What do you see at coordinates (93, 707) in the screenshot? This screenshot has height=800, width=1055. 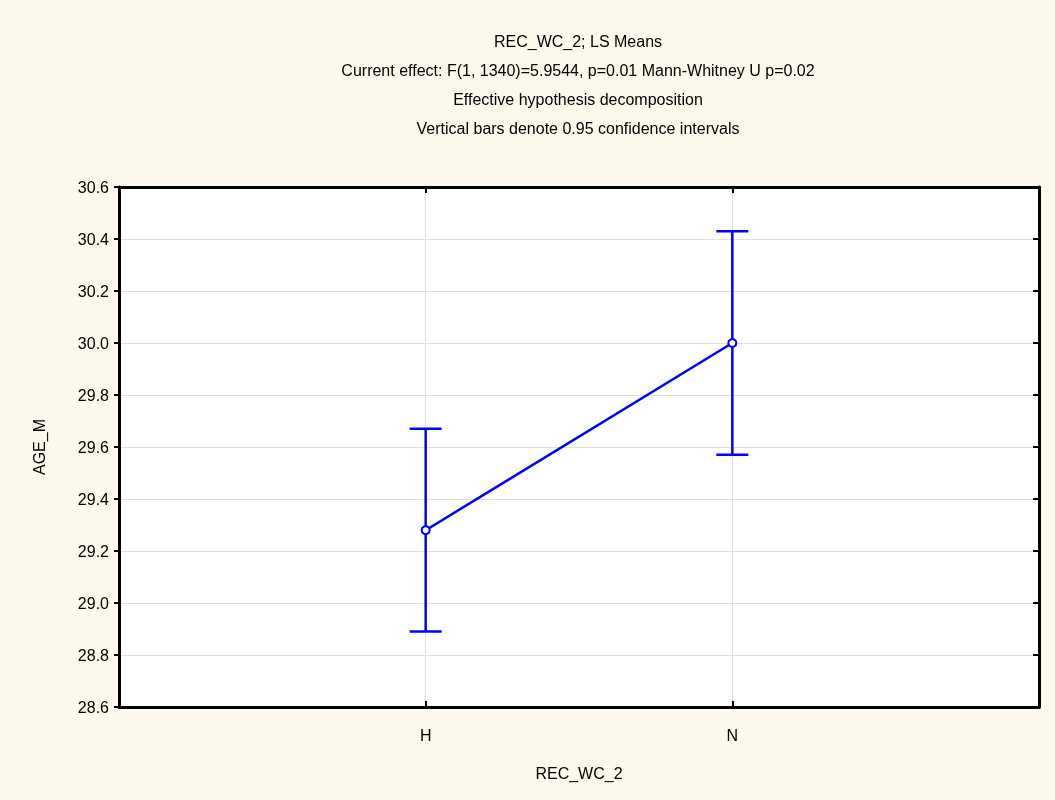 I see `y-tick-label: 28.6` at bounding box center [93, 707].